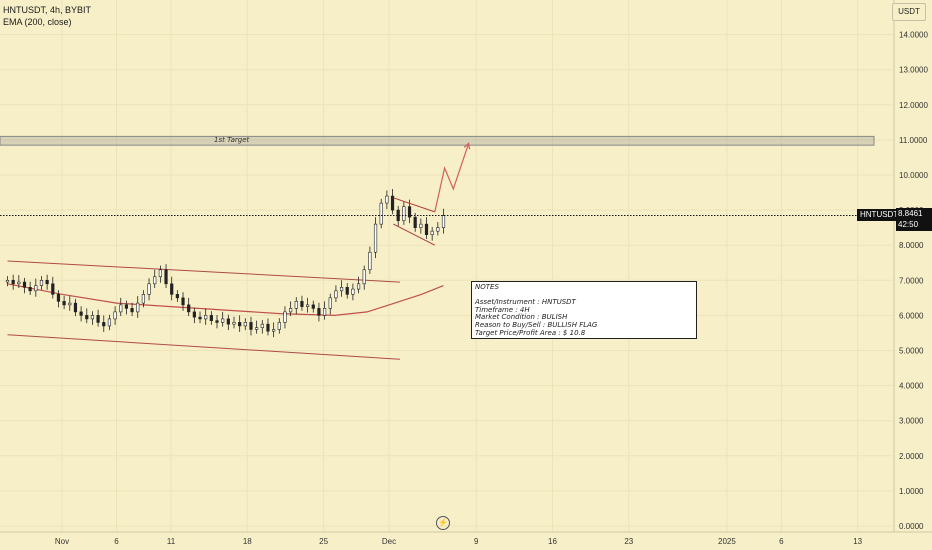  I want to click on currency-button: USDT, so click(909, 12).